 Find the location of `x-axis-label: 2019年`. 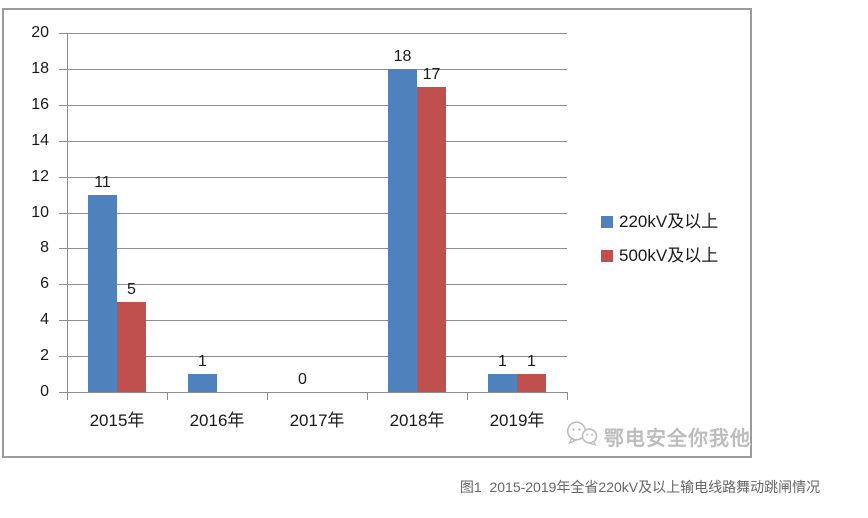

x-axis-label: 2019年 is located at coordinates (517, 420).